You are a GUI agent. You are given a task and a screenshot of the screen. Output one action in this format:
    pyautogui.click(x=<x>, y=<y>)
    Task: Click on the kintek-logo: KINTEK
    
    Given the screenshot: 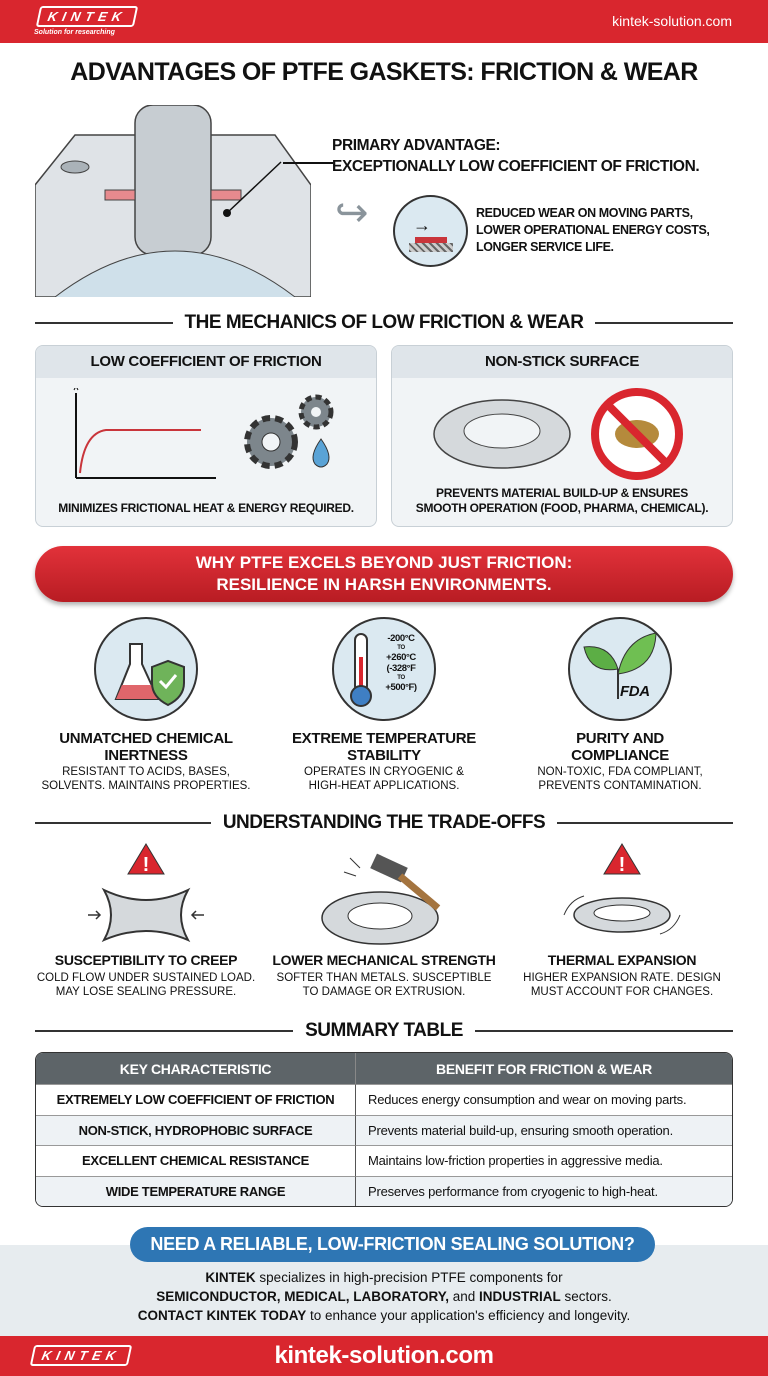 What is the action you would take?
    pyautogui.click(x=87, y=16)
    